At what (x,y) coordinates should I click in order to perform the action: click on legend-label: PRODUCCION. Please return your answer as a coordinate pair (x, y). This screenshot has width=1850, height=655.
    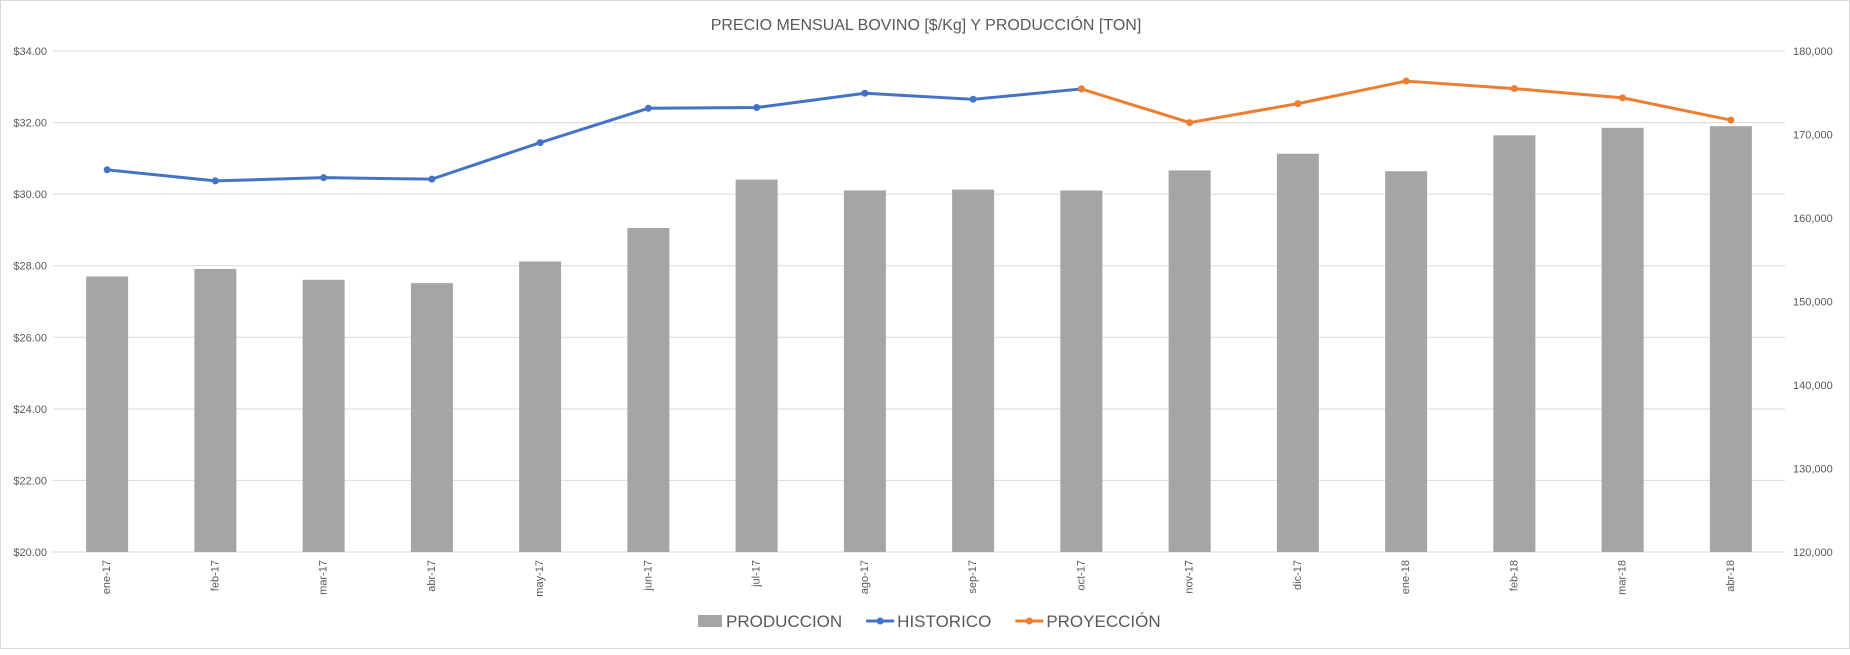
    Looking at the image, I should click on (784, 621).